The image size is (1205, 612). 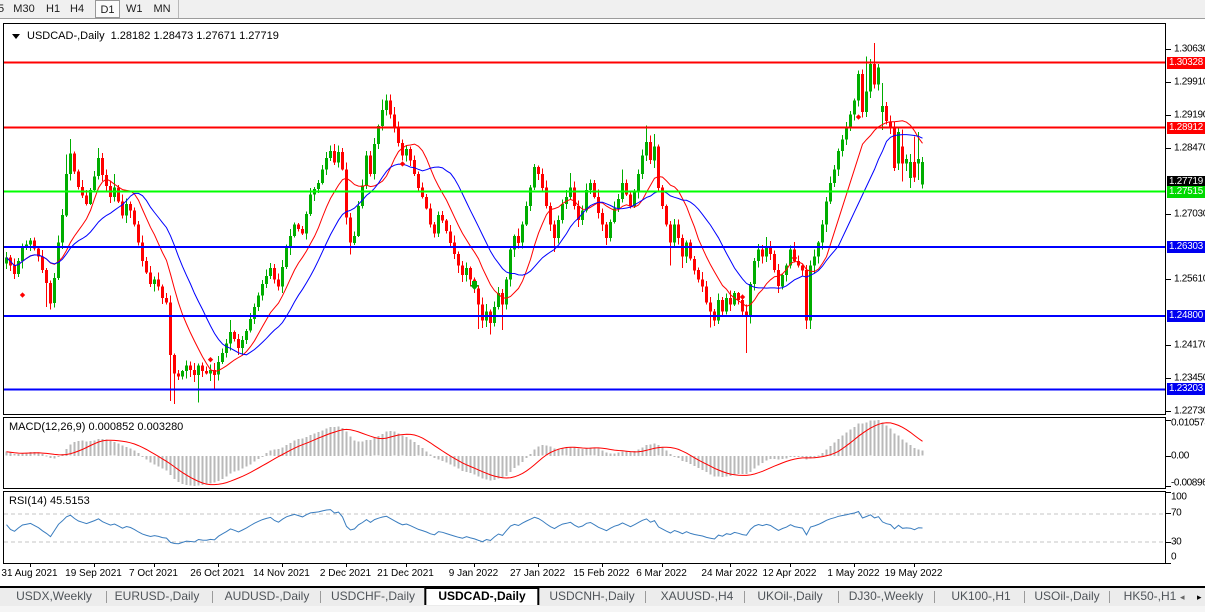 I want to click on rsi-chart, so click(x=584, y=527).